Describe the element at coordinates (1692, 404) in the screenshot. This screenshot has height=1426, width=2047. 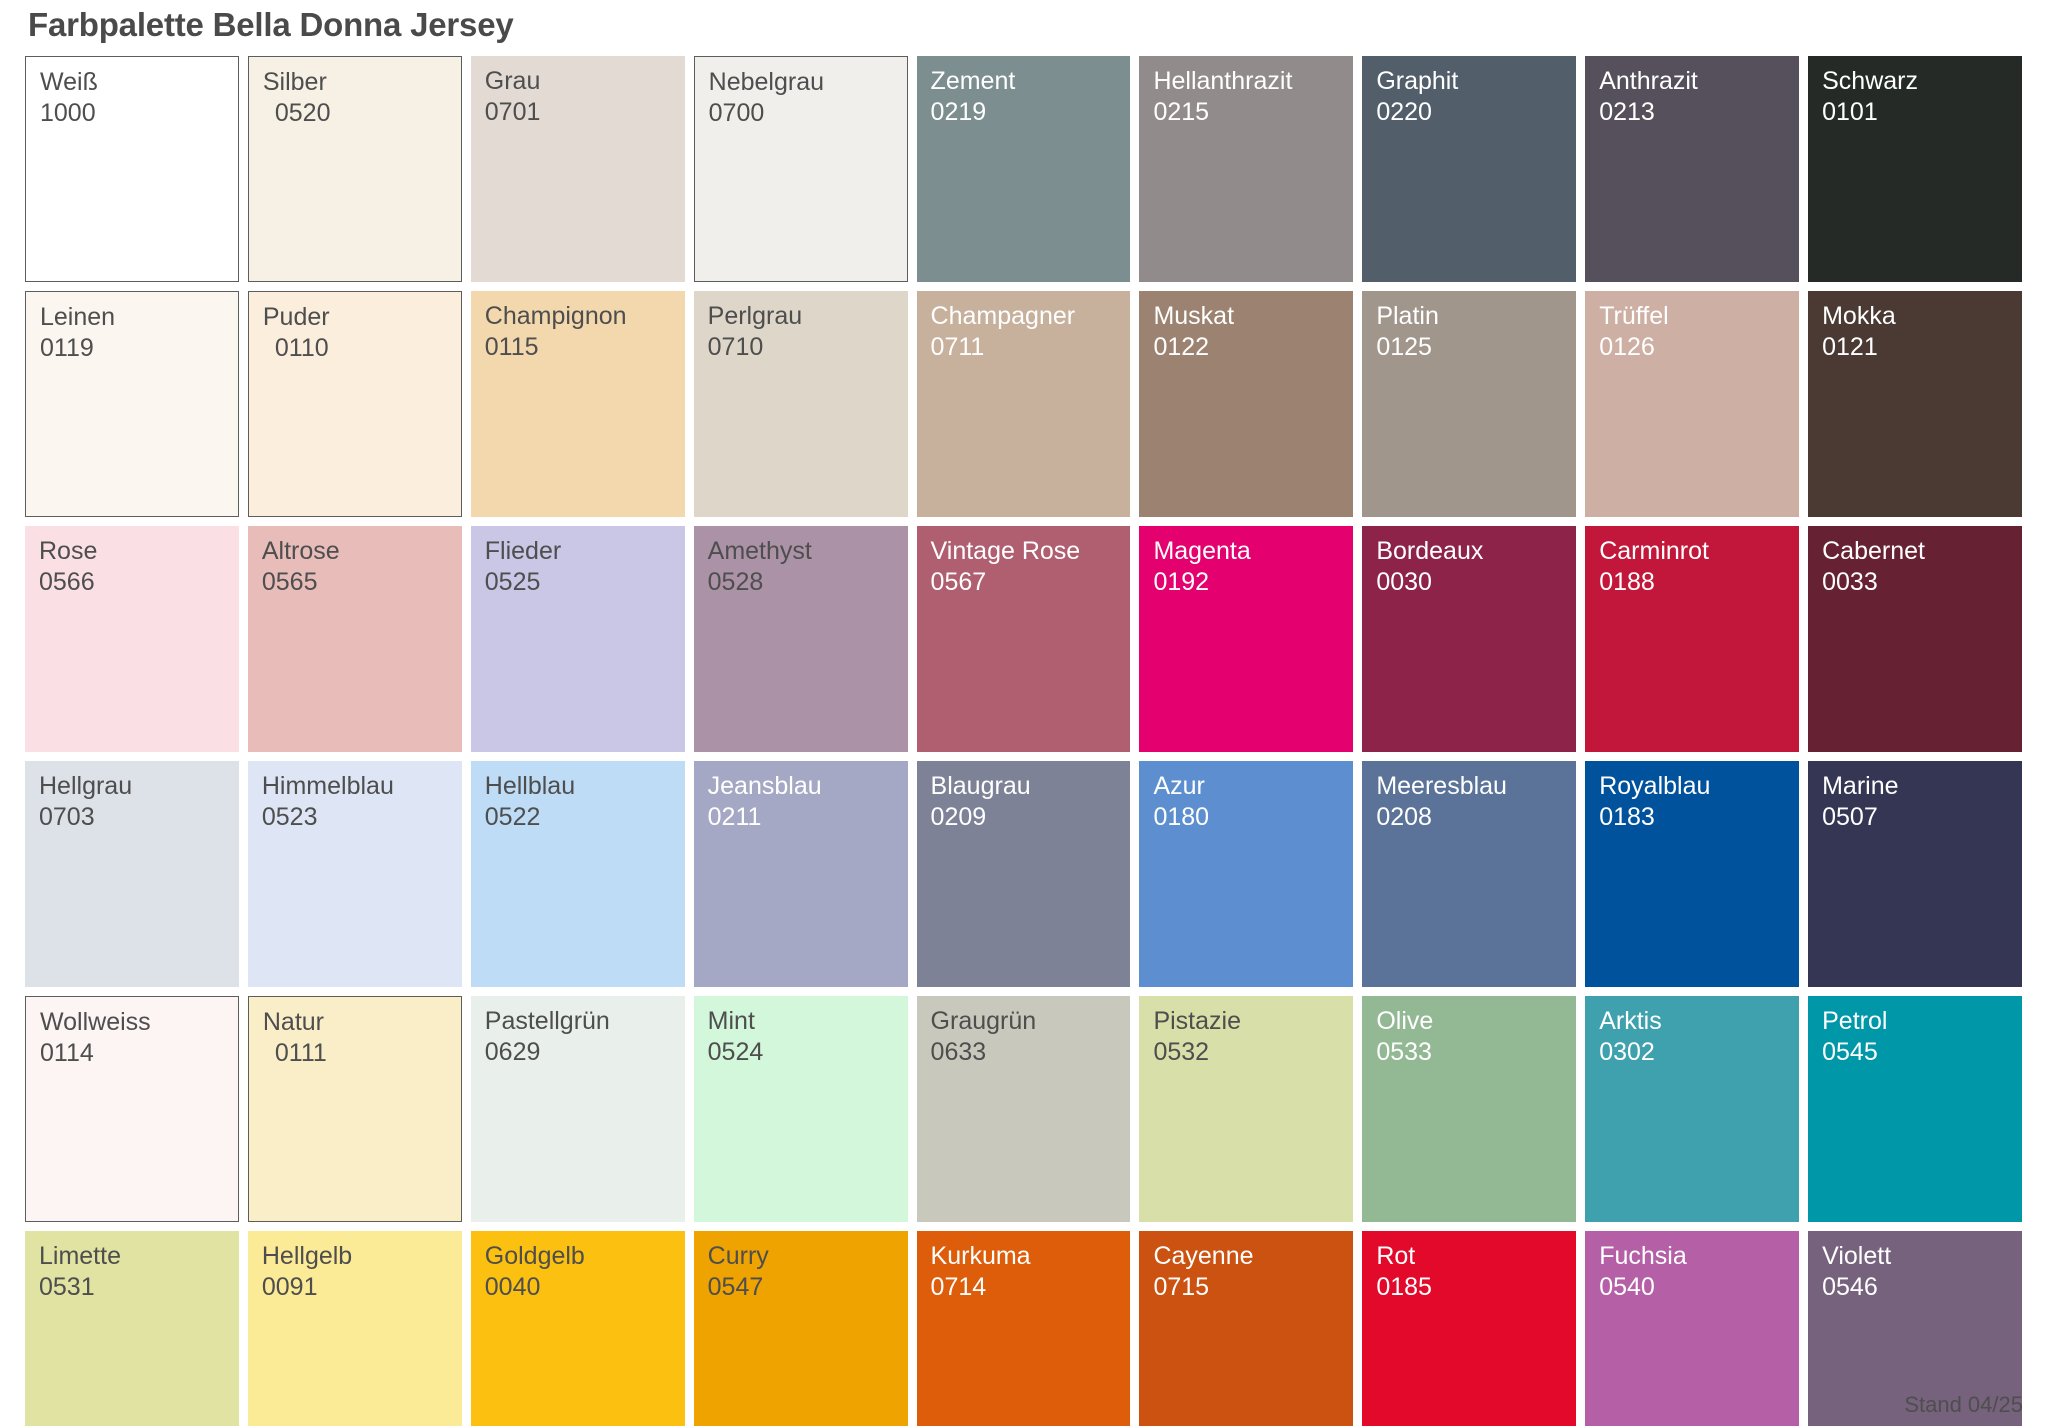
I see `color-swatch: Trüffel 0126` at that location.